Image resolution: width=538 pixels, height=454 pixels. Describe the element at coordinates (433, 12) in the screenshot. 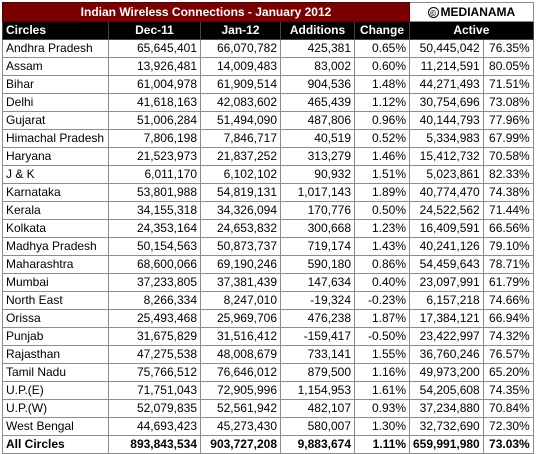

I see `copyright-icon: ©` at that location.